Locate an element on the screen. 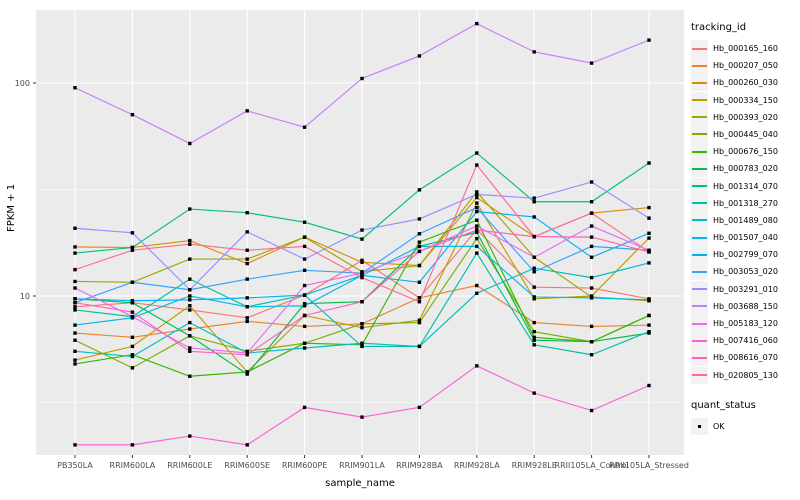  x-tick-label-RRIM928BA: RRIM928BA is located at coordinates (419, 465).